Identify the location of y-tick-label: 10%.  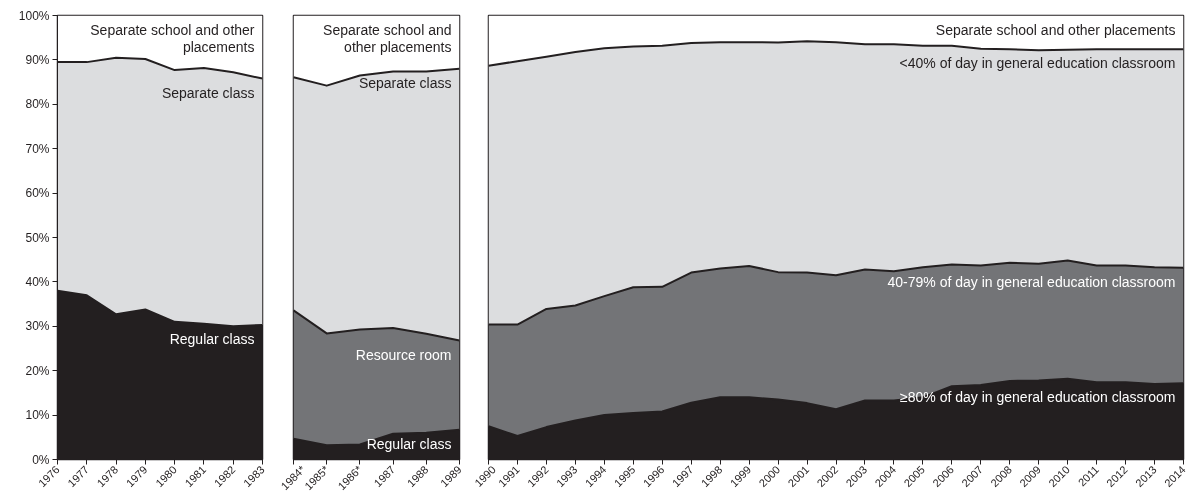
(37, 415).